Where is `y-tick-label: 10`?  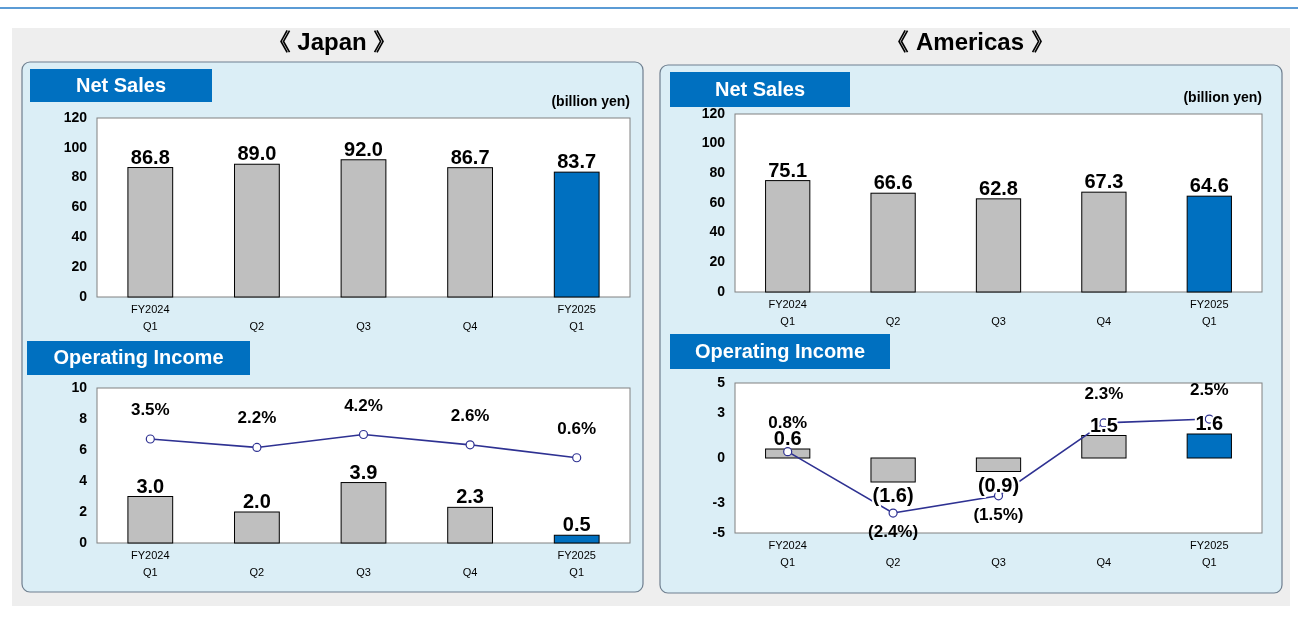 y-tick-label: 10 is located at coordinates (79, 386).